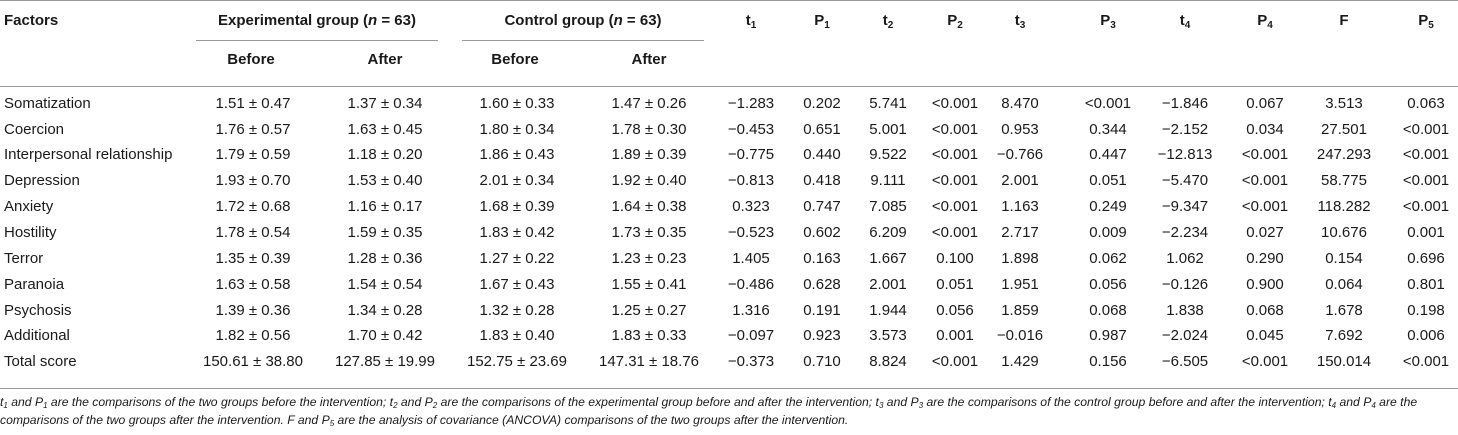 The width and height of the screenshot is (1458, 435). What do you see at coordinates (1265, 129) in the screenshot?
I see `table-cell: 0.034` at bounding box center [1265, 129].